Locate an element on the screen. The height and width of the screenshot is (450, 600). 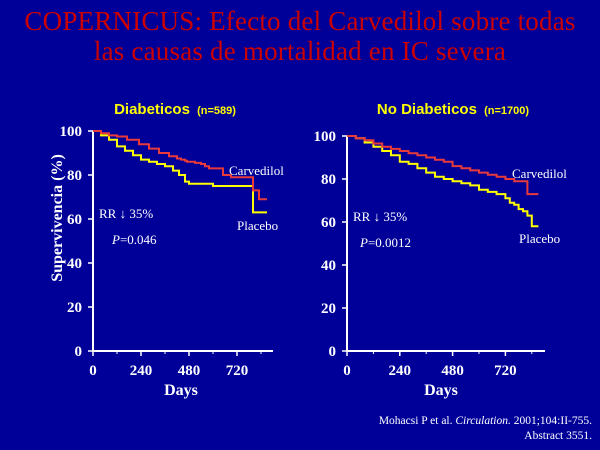
reference-line2: Abstract 3551. is located at coordinates (558, 436).